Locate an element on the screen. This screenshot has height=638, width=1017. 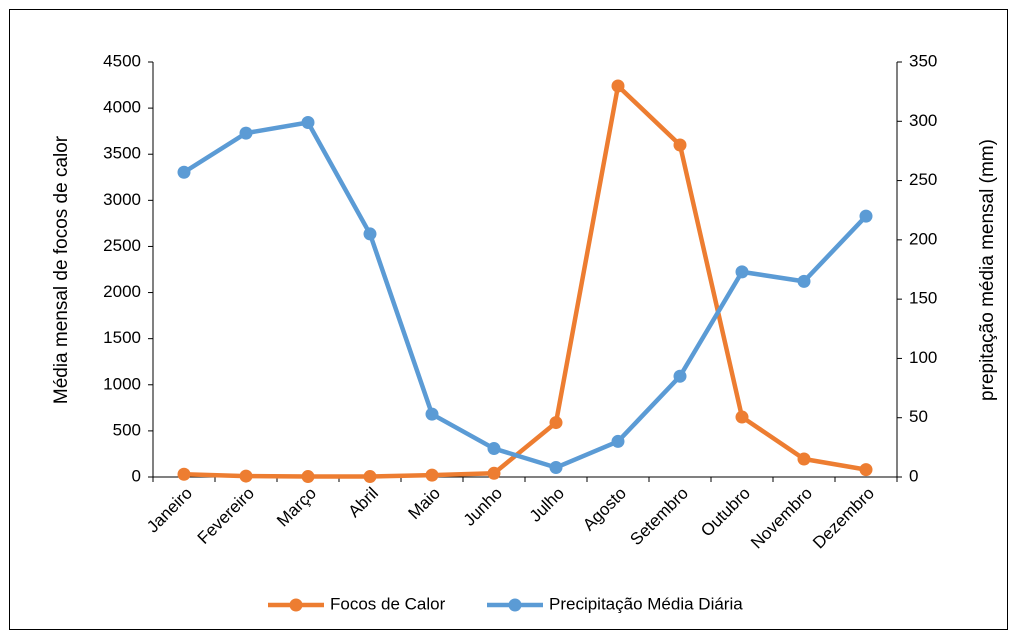
y-tick-label: 4000 is located at coordinates (122, 107).